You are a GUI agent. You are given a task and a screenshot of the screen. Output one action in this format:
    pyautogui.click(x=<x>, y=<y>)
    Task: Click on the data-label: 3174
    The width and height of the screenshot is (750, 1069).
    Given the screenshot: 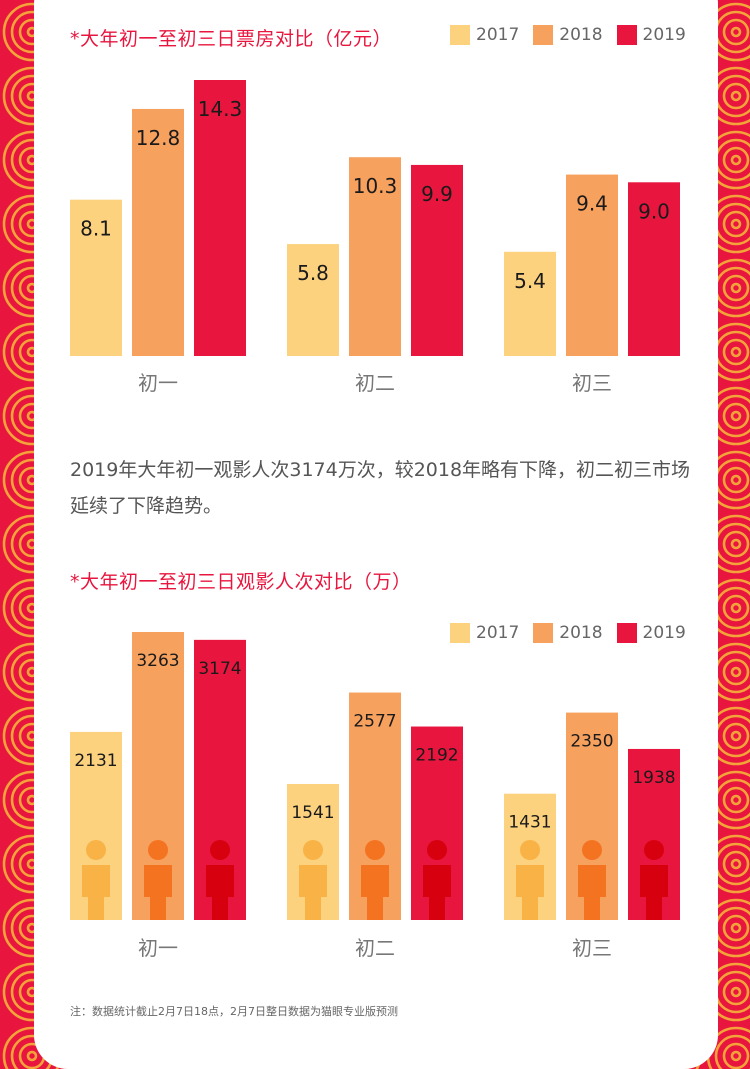 What is the action you would take?
    pyautogui.click(x=219, y=669)
    